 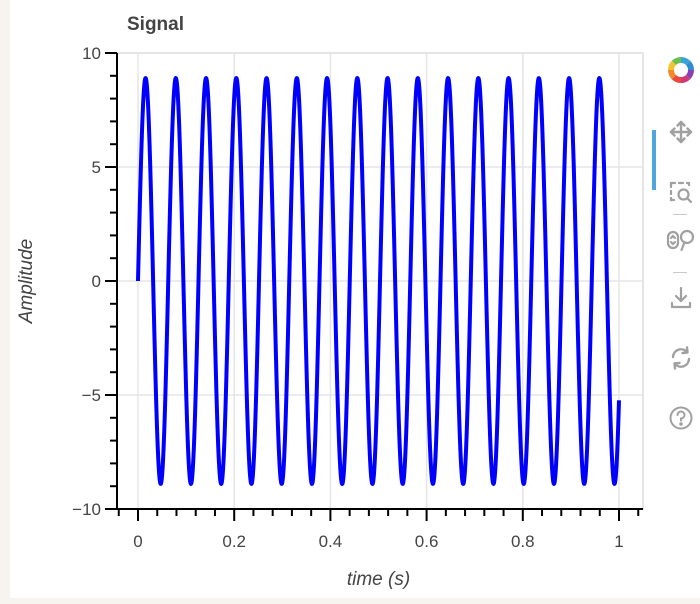 I want to click on wheel-zoom-icon, so click(x=681, y=240).